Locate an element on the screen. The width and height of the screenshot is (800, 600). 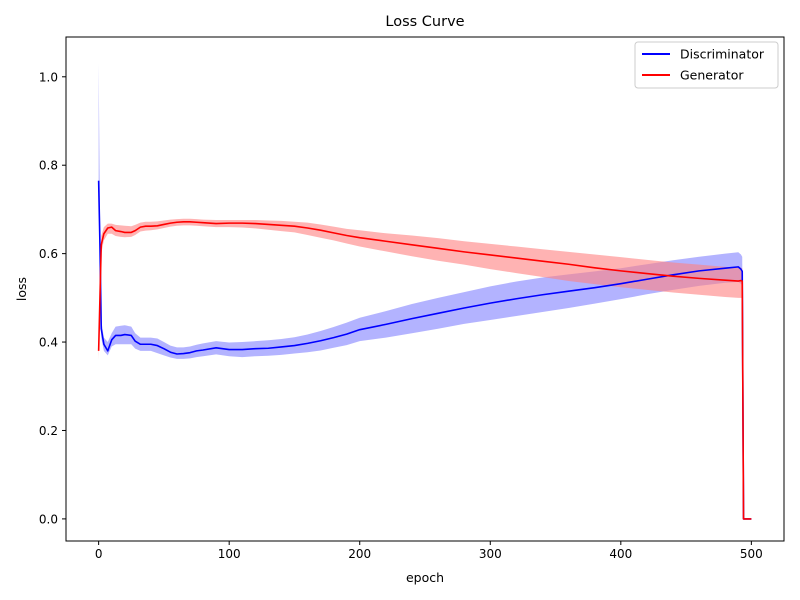
legend: Discriminator Generator is located at coordinates (706, 65).